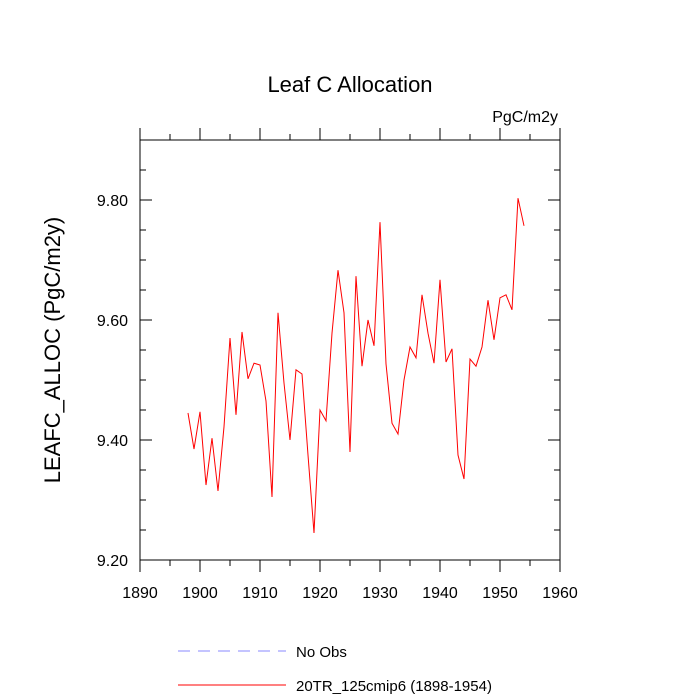 This screenshot has width=700, height=700. Describe the element at coordinates (380, 593) in the screenshot. I see `x-tick-label: 1930` at that location.